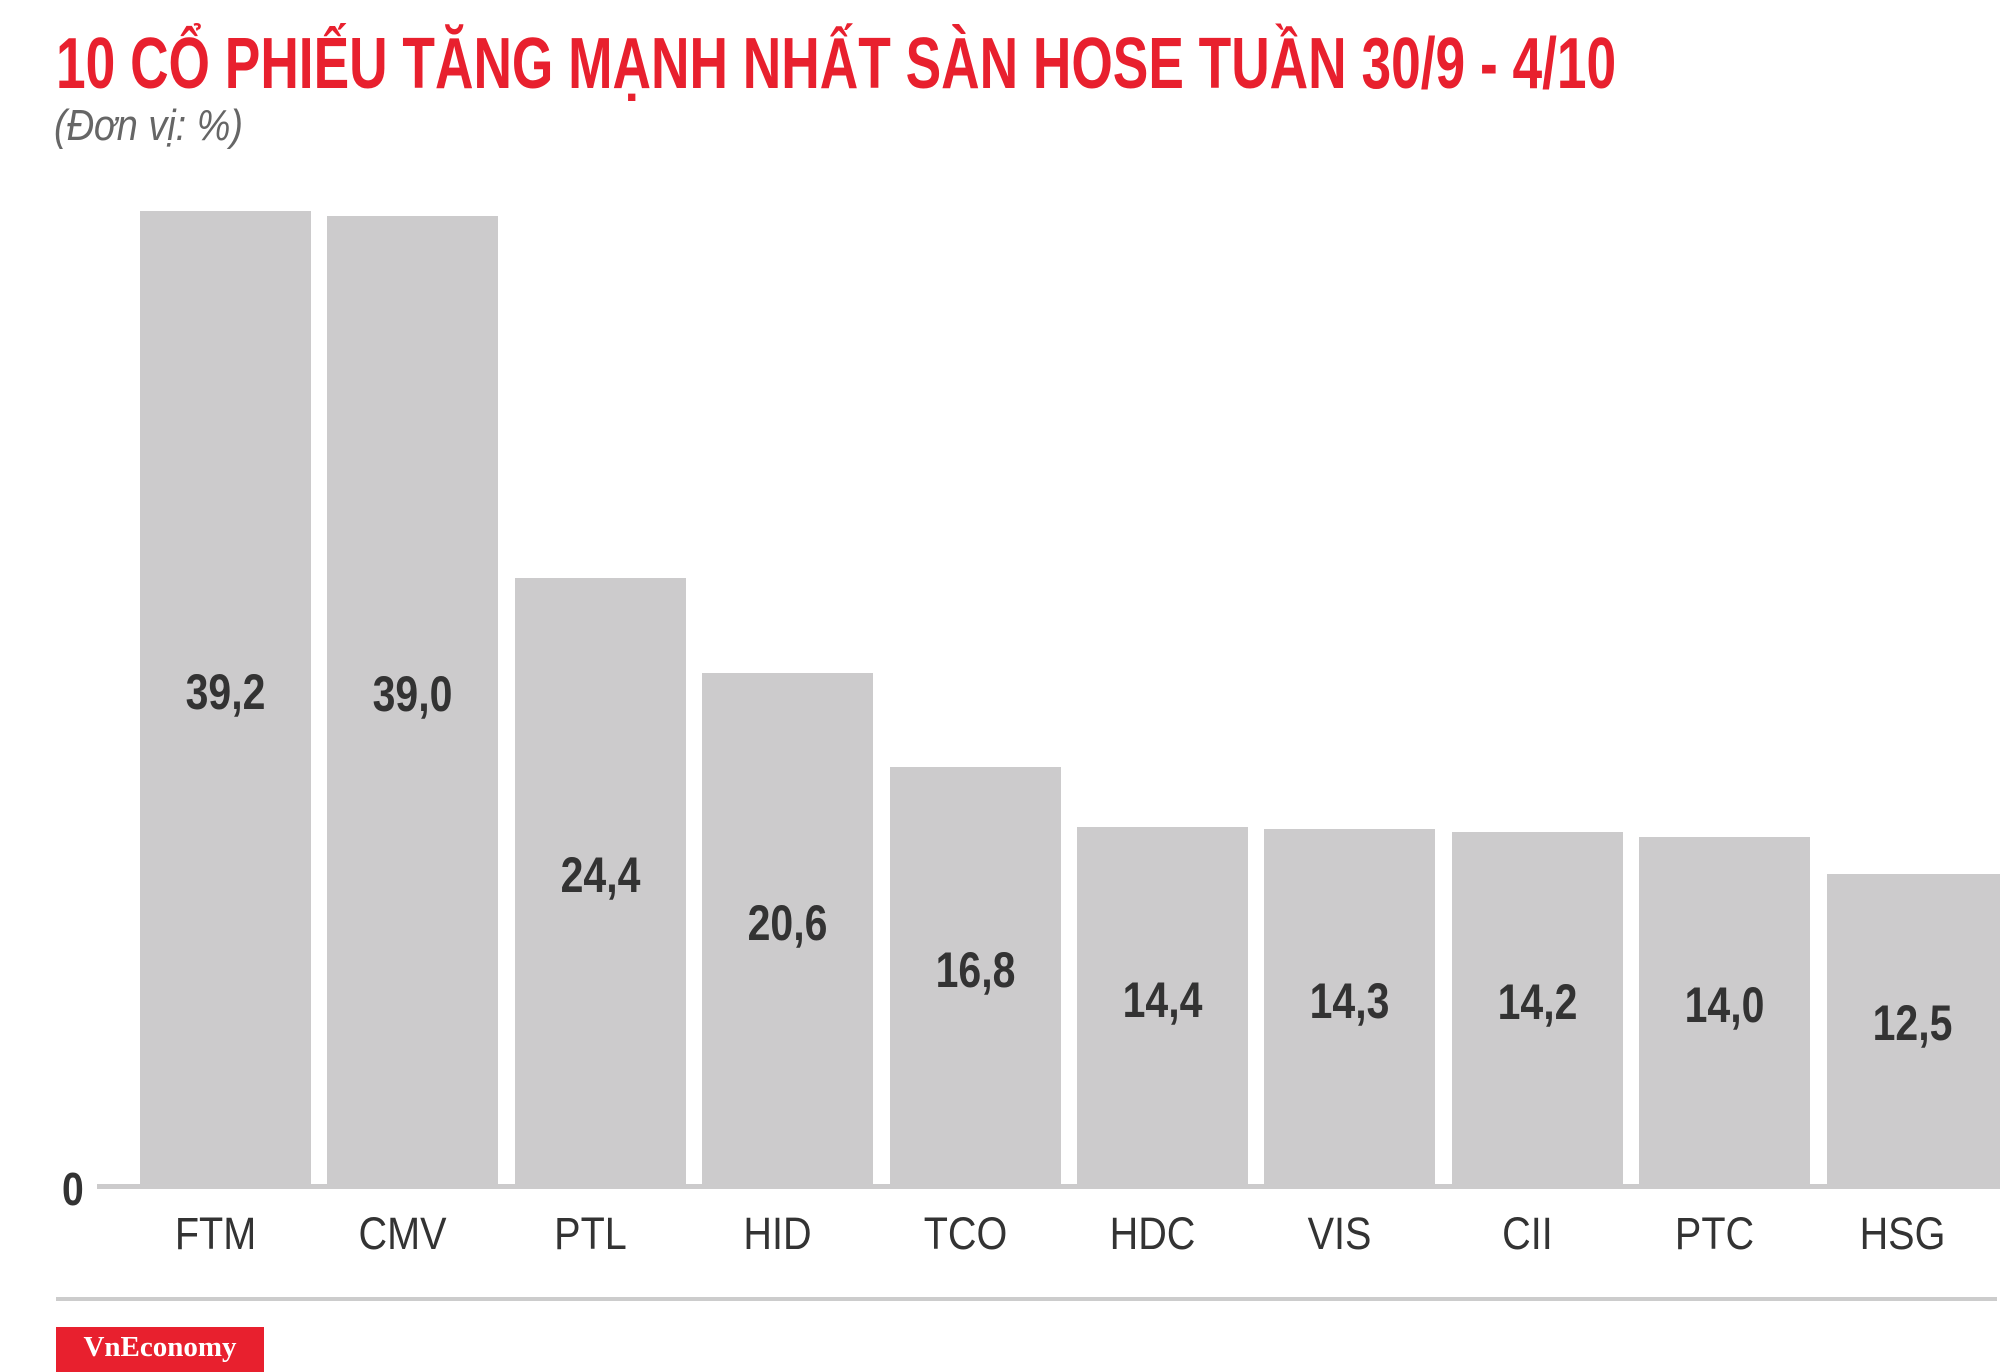  I want to click on bar-ftm: 39,2, so click(225, 697).